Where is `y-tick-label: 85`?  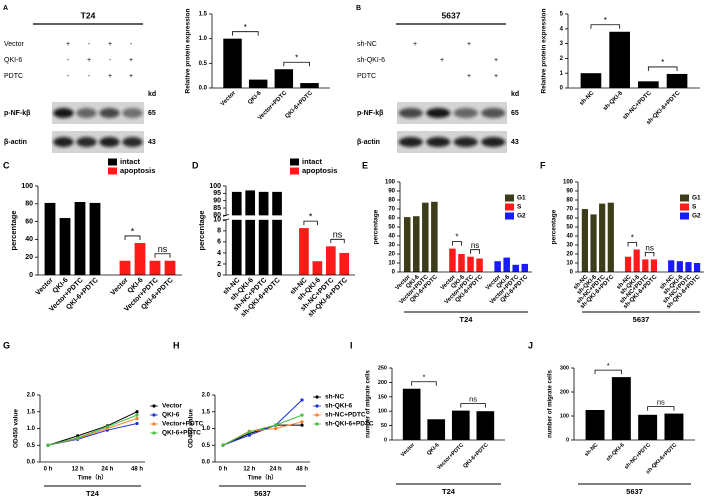
y-tick-label: 85 is located at coordinates (217, 208).